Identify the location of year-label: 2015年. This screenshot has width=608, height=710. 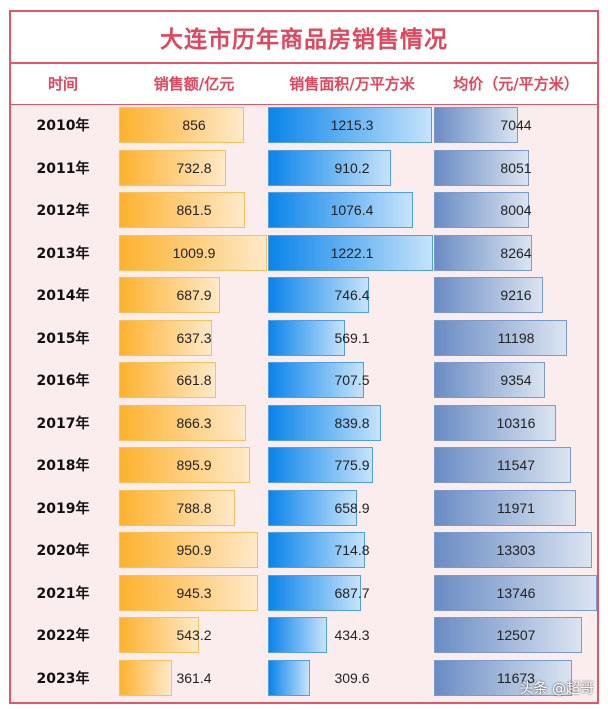
(63, 338).